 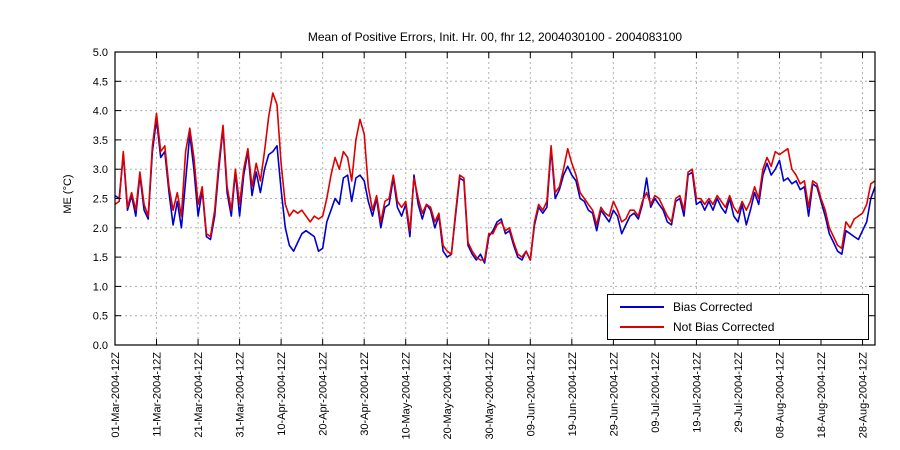 What do you see at coordinates (780, 395) in the screenshot?
I see `x-tick-label: 08-Aug-2004-12Z` at bounding box center [780, 395].